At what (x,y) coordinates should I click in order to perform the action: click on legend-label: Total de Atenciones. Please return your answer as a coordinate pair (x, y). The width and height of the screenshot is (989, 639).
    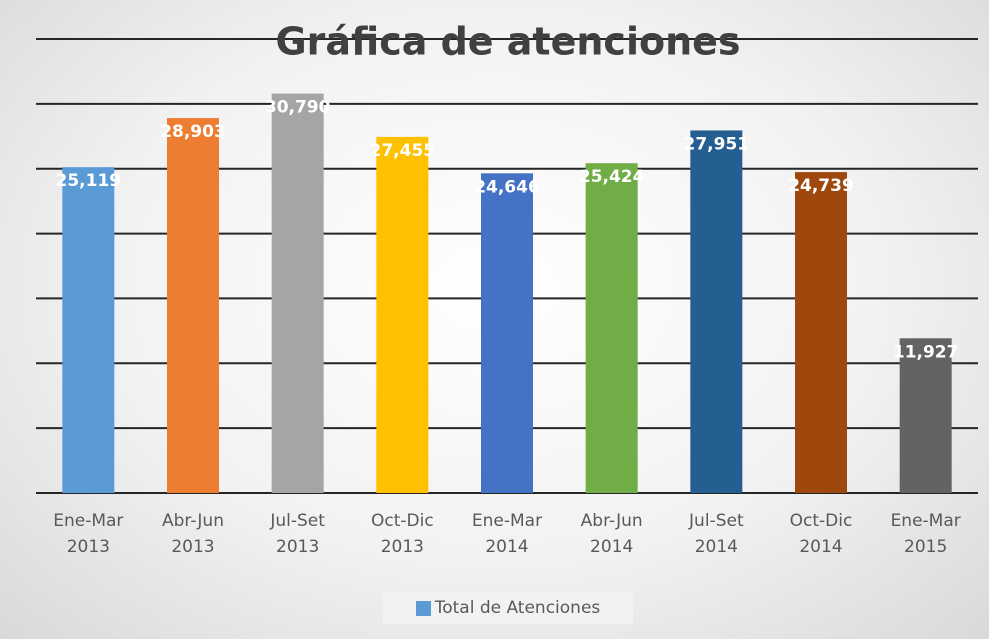
    Looking at the image, I should click on (517, 608).